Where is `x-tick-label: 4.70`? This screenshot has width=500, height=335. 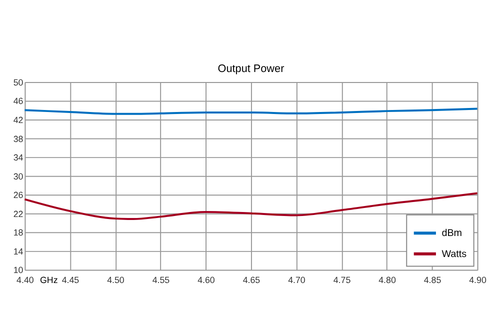 x-tick-label: 4.70 is located at coordinates (297, 280).